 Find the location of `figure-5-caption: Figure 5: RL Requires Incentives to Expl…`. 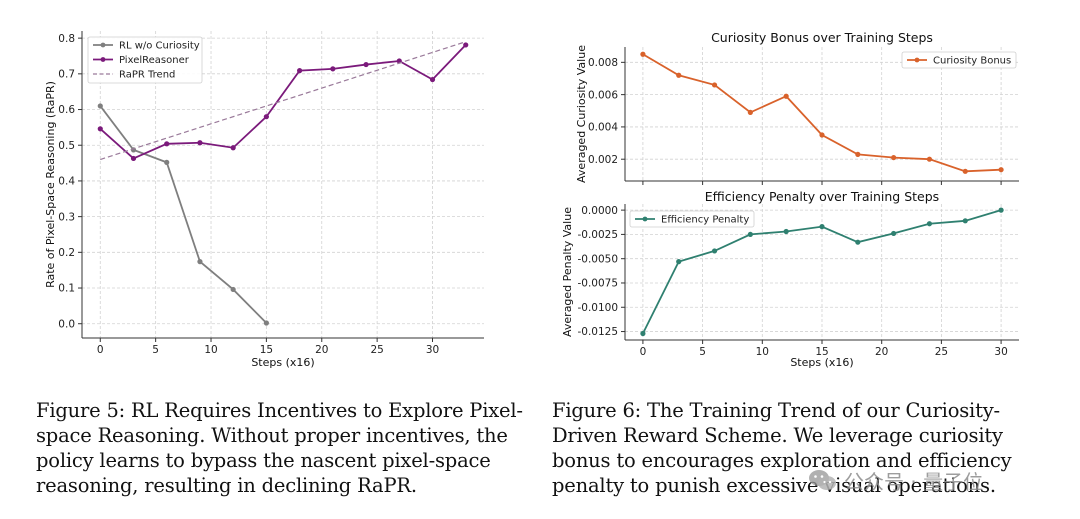

figure-5-caption: Figure 5: RL Requires Incentives to Expl… is located at coordinates (281, 448).